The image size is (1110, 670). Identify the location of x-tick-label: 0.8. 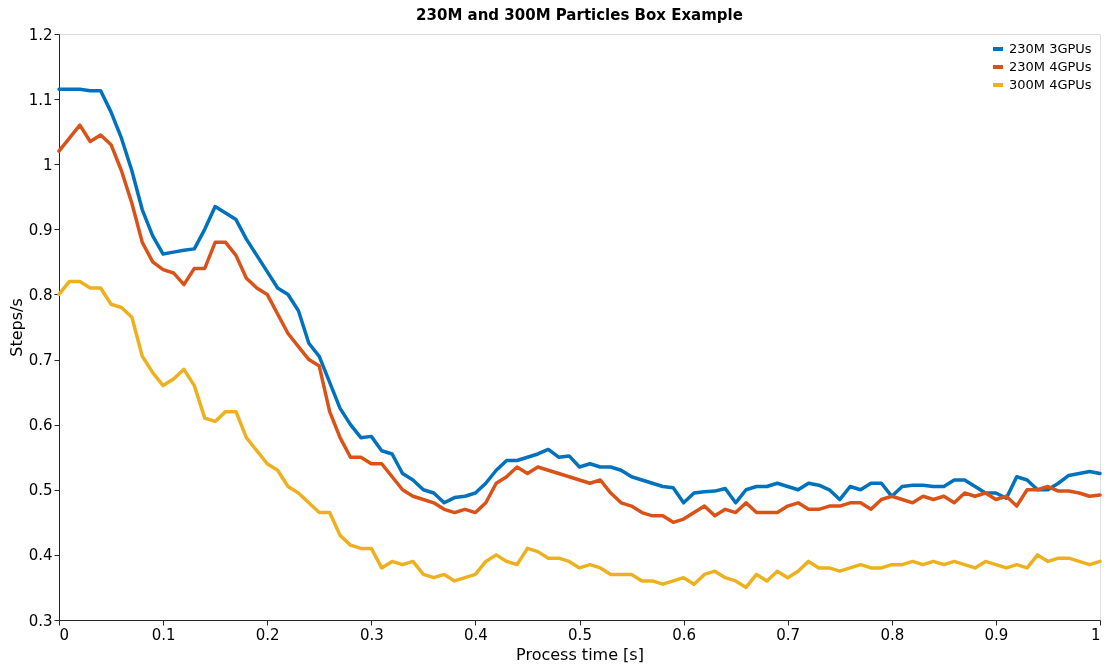
(892, 634).